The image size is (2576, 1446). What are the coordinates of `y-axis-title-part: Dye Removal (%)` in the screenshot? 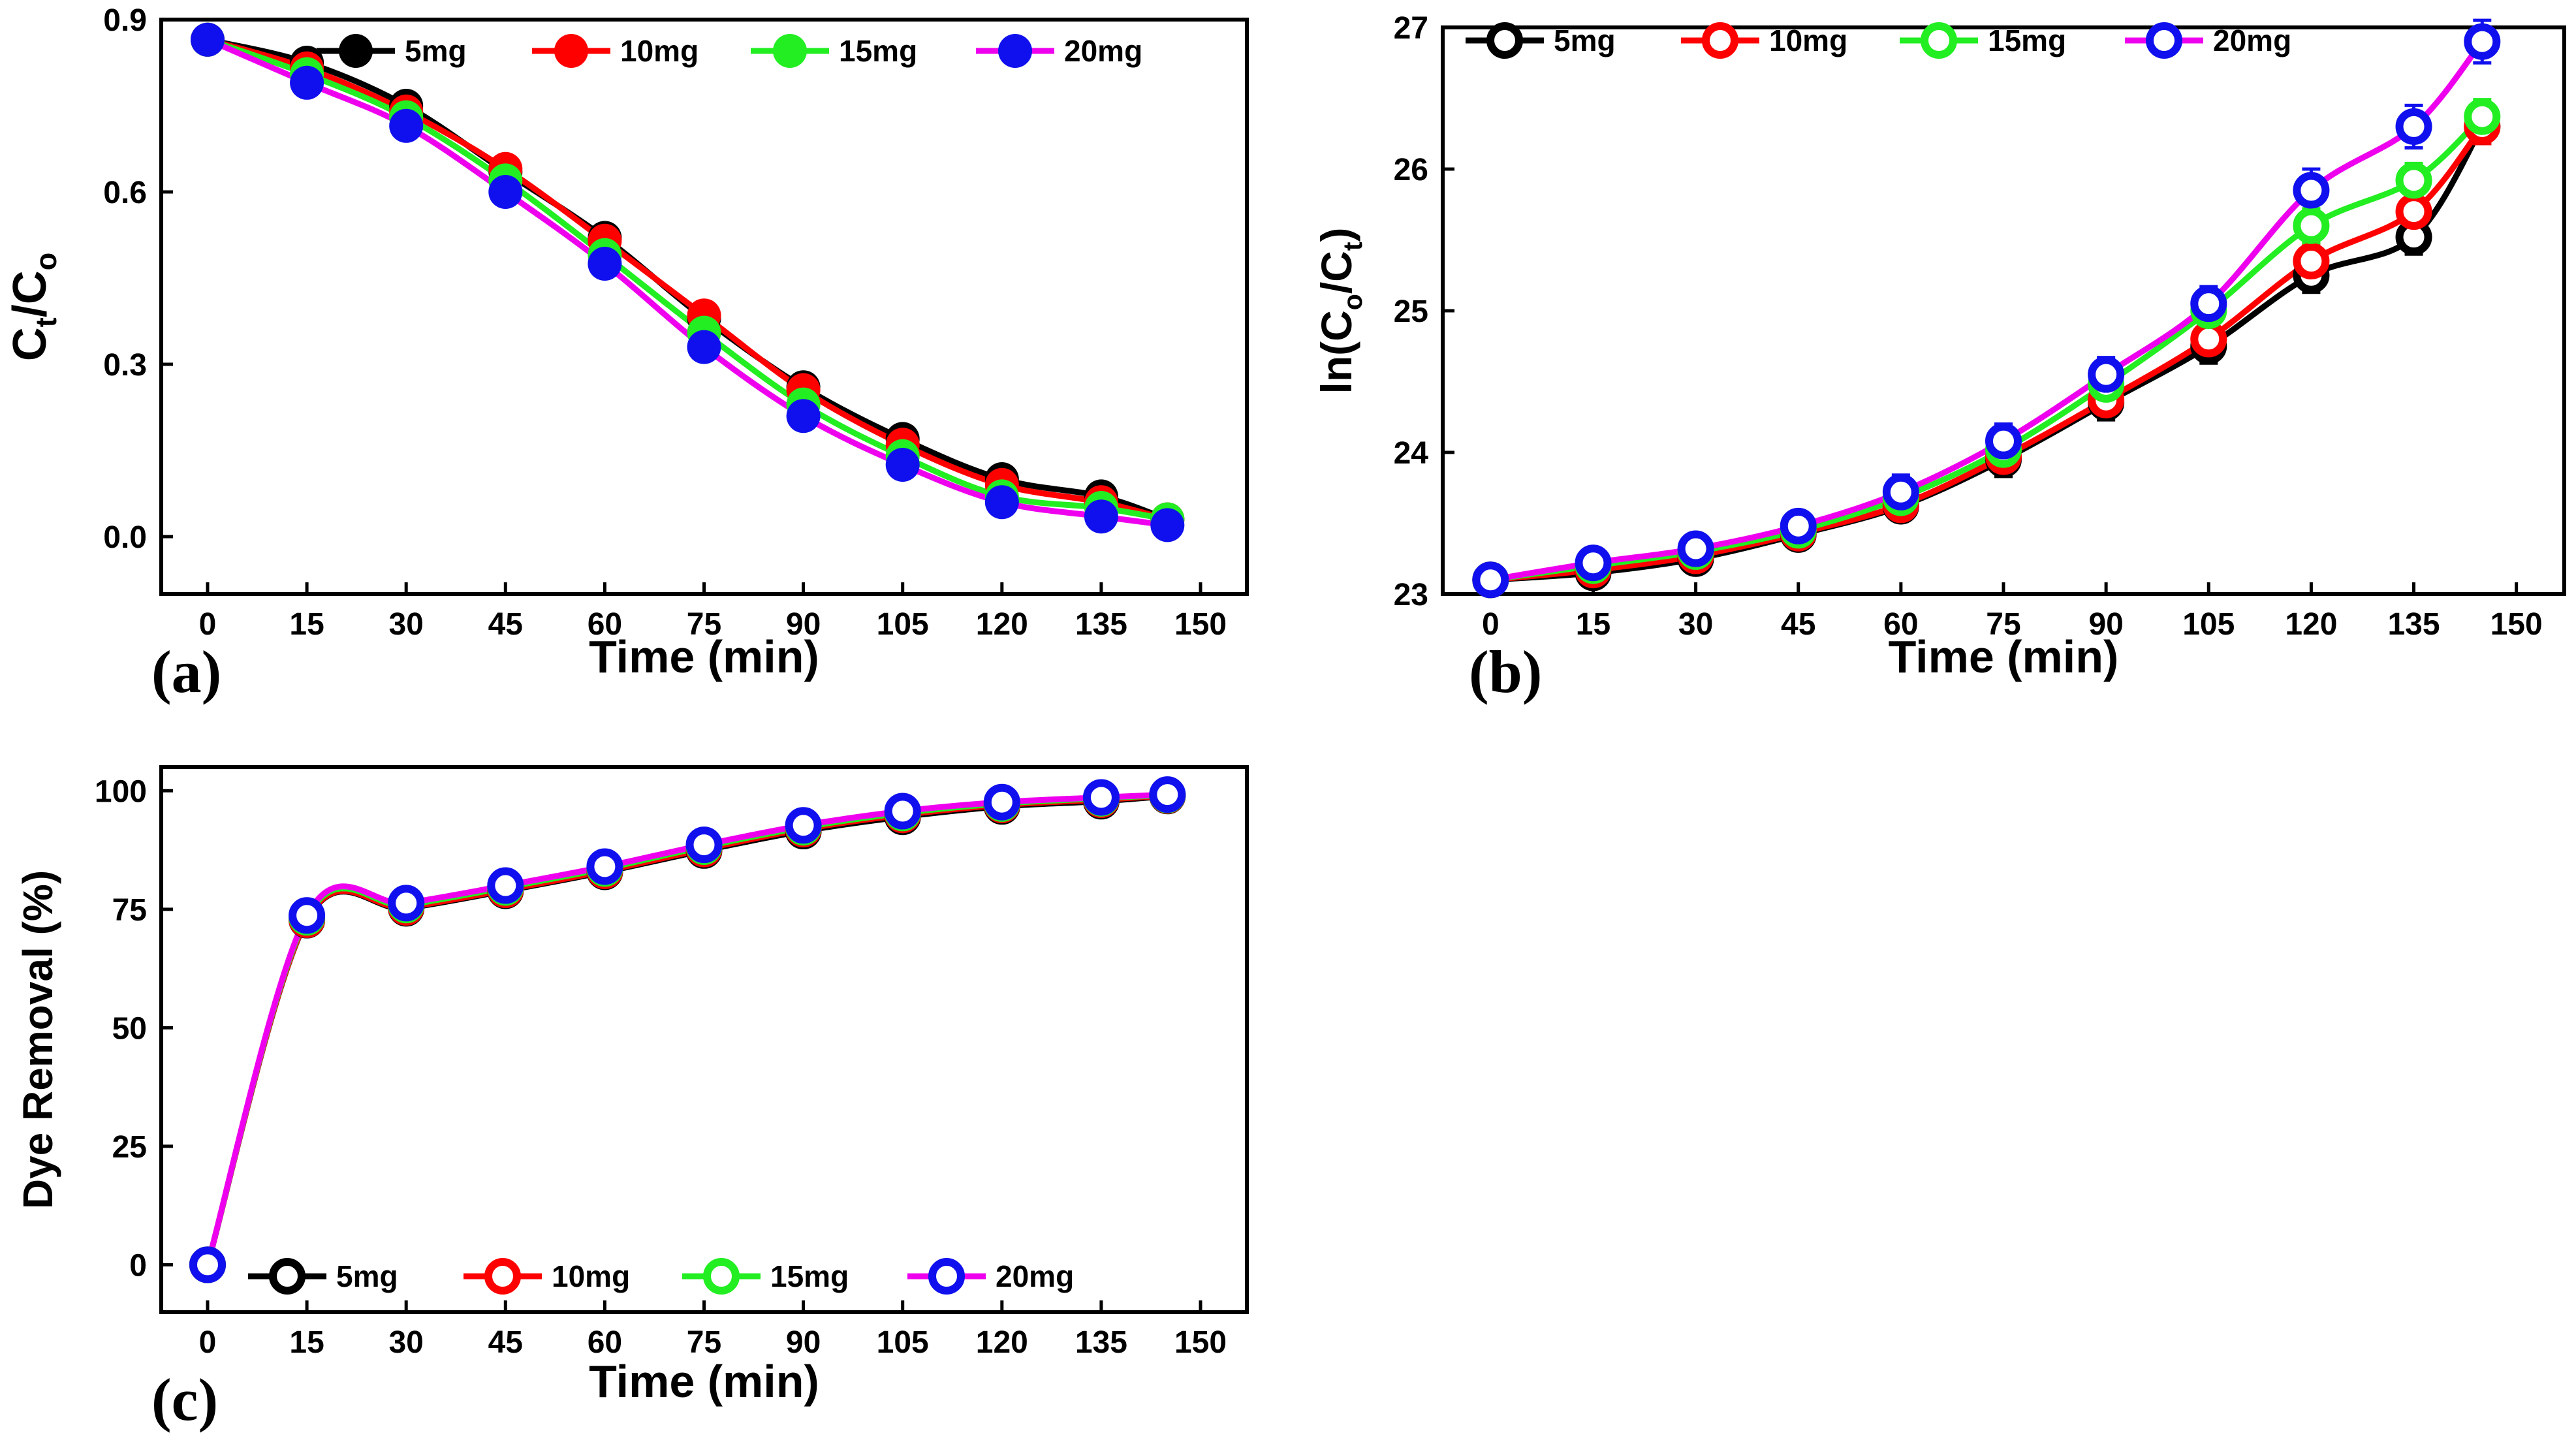 It's located at (37, 1039).